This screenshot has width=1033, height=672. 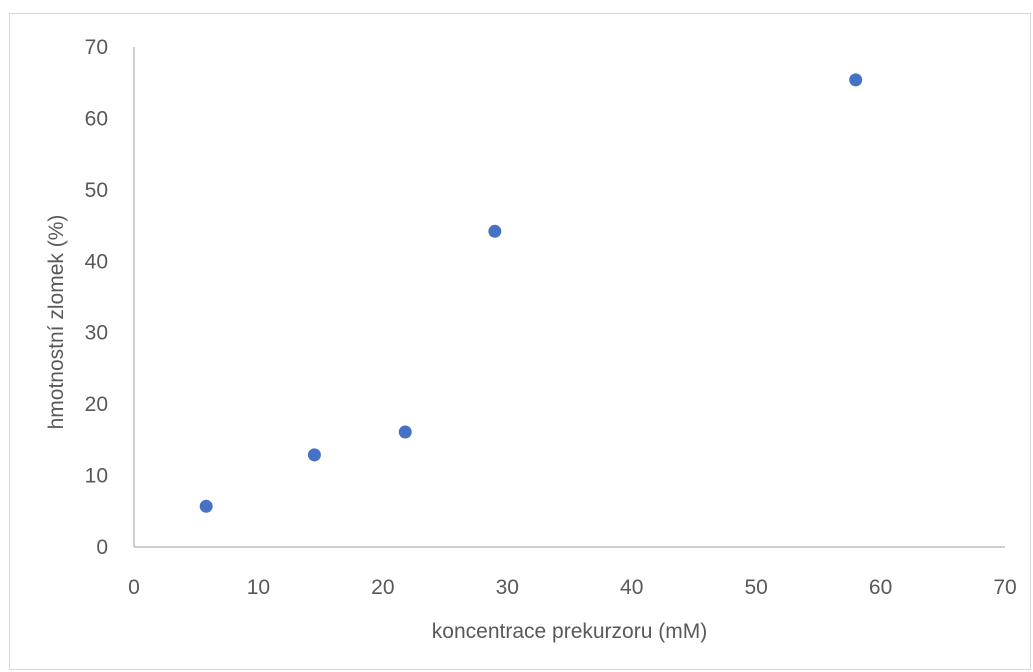 I want to click on x-tick-label: 20, so click(x=382, y=587).